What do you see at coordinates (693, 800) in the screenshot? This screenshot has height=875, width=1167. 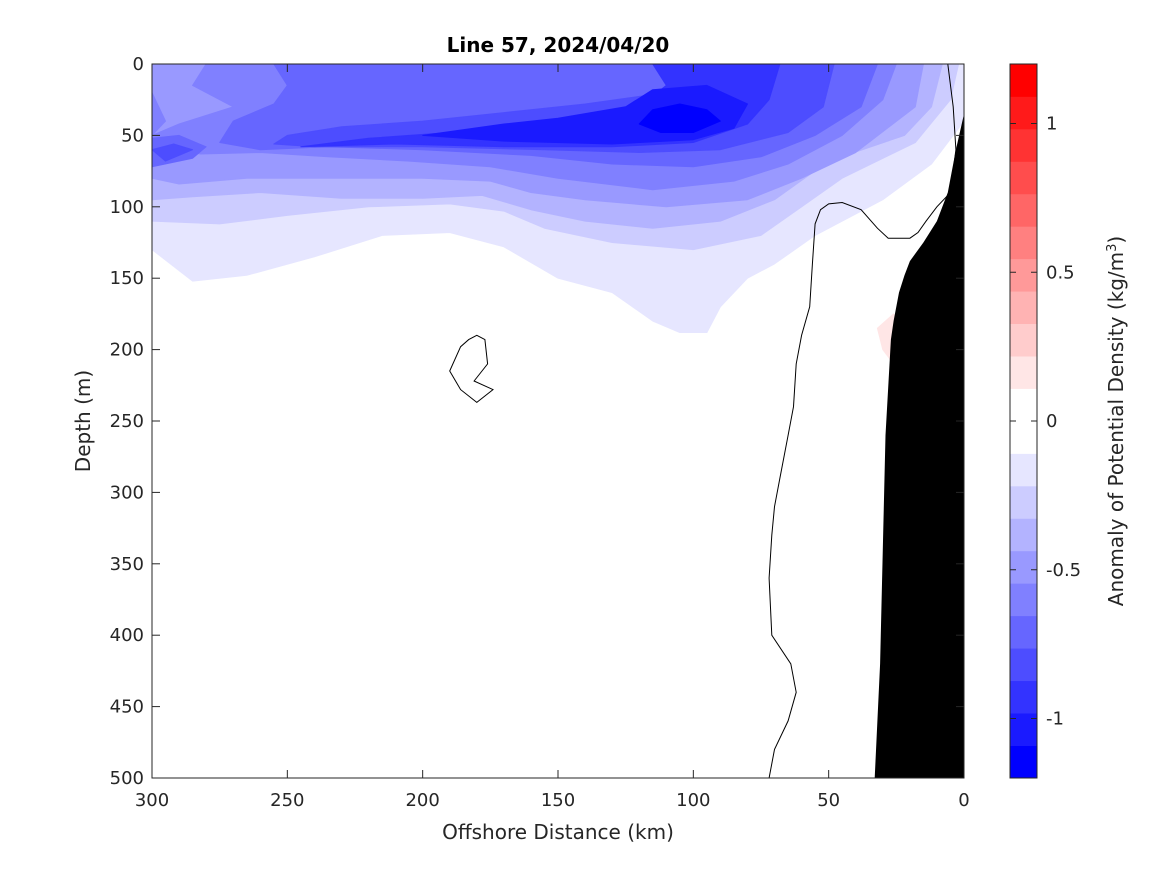 I see `x-tick-label: 100` at bounding box center [693, 800].